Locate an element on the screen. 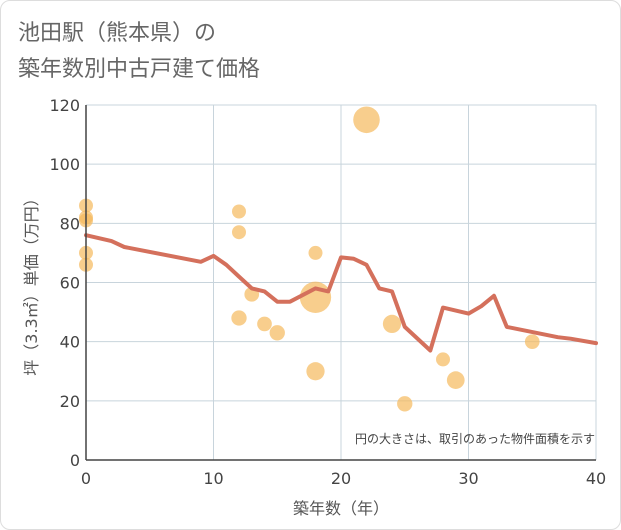 The width and height of the screenshot is (621, 530). x-tick-label-1: 10 is located at coordinates (213, 478).